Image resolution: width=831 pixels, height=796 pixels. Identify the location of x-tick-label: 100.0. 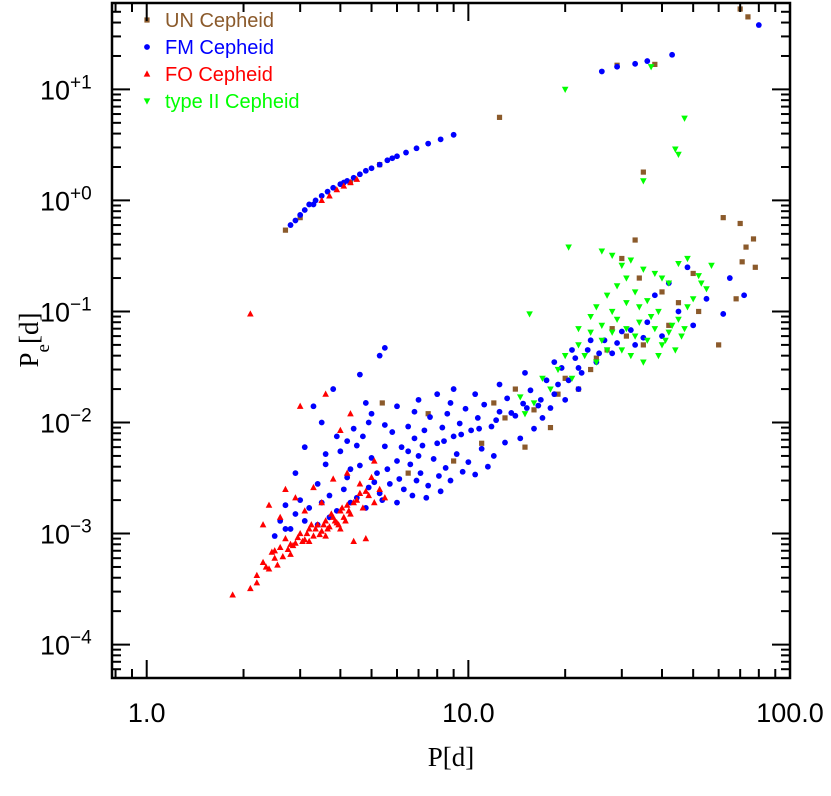
(790, 713).